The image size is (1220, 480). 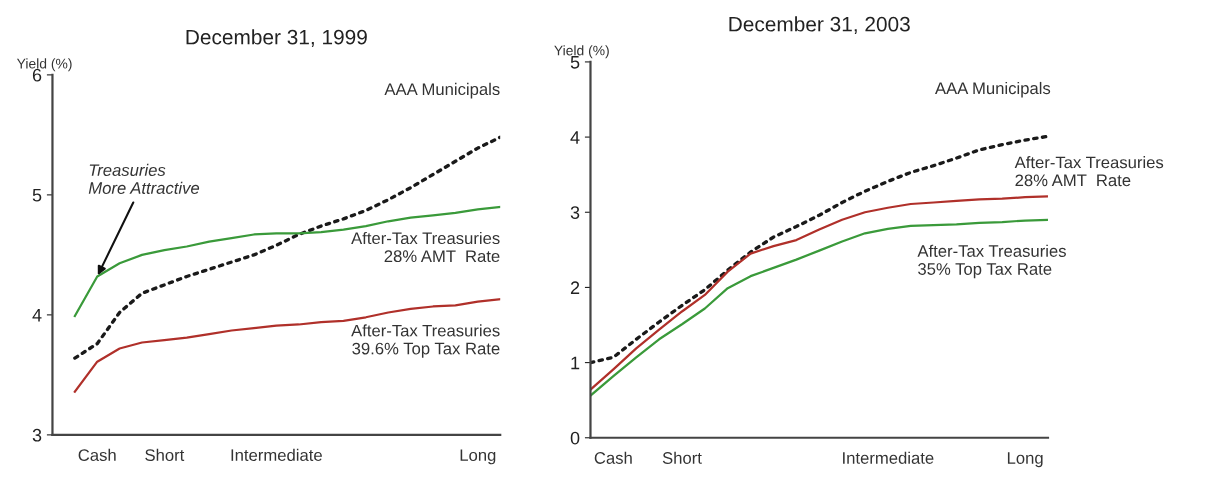 What do you see at coordinates (276, 38) in the screenshot?
I see `chart-title: December 31, 1999` at bounding box center [276, 38].